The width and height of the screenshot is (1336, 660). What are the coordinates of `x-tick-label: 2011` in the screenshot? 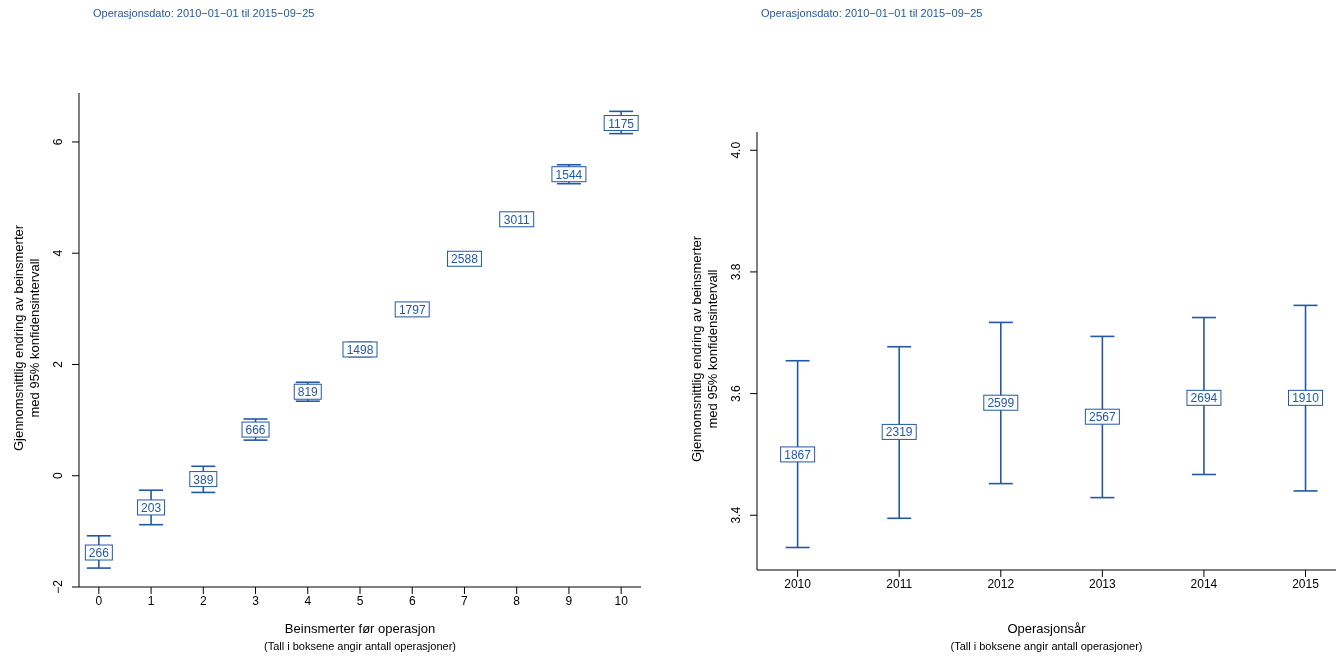 It's located at (899, 583).